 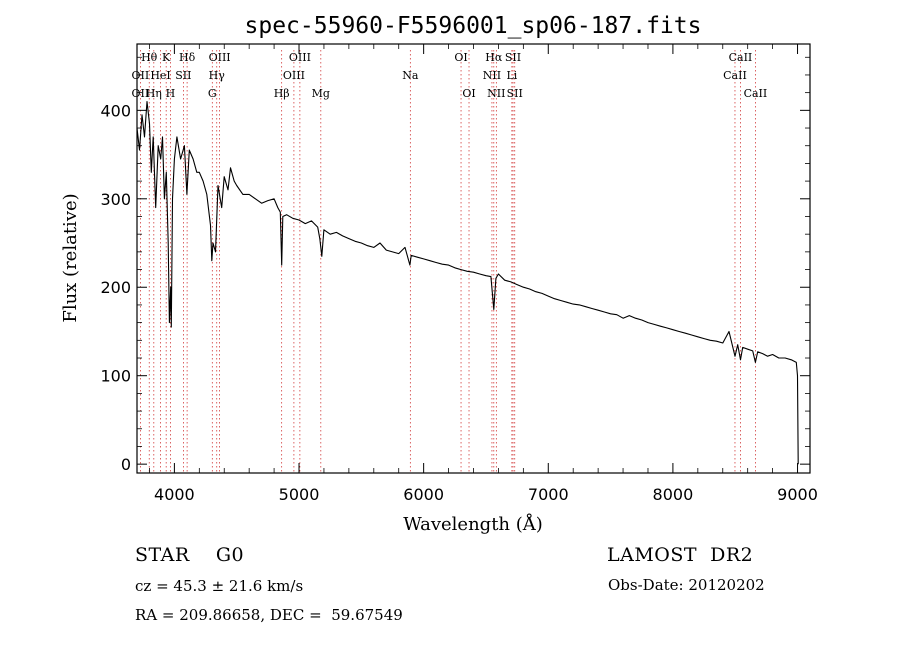 What do you see at coordinates (217, 75) in the screenshot?
I see `line-label: Hγ` at bounding box center [217, 75].